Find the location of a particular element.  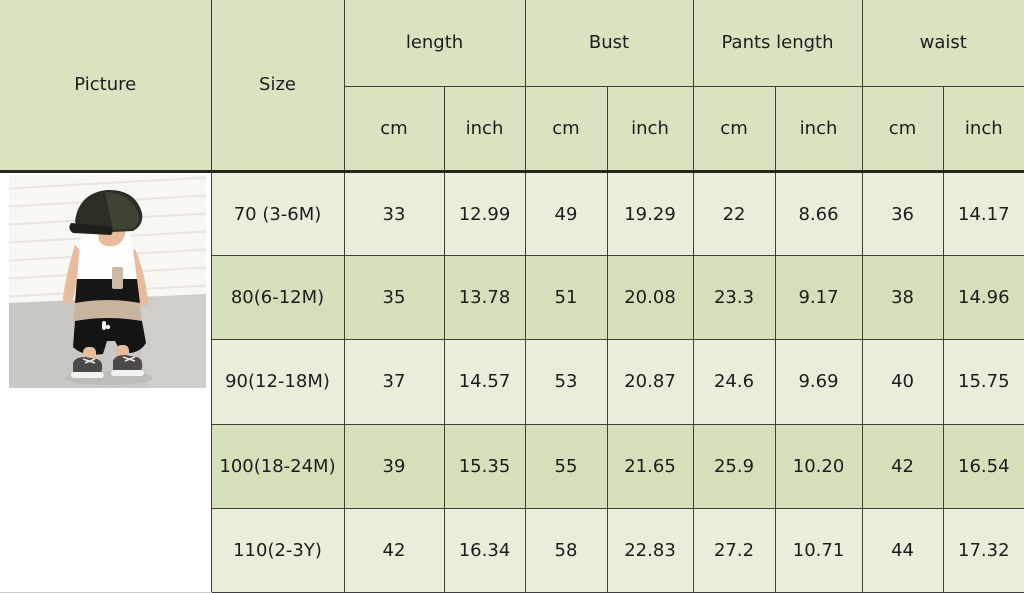

size-cell: 100(18-24M) is located at coordinates (277, 466).